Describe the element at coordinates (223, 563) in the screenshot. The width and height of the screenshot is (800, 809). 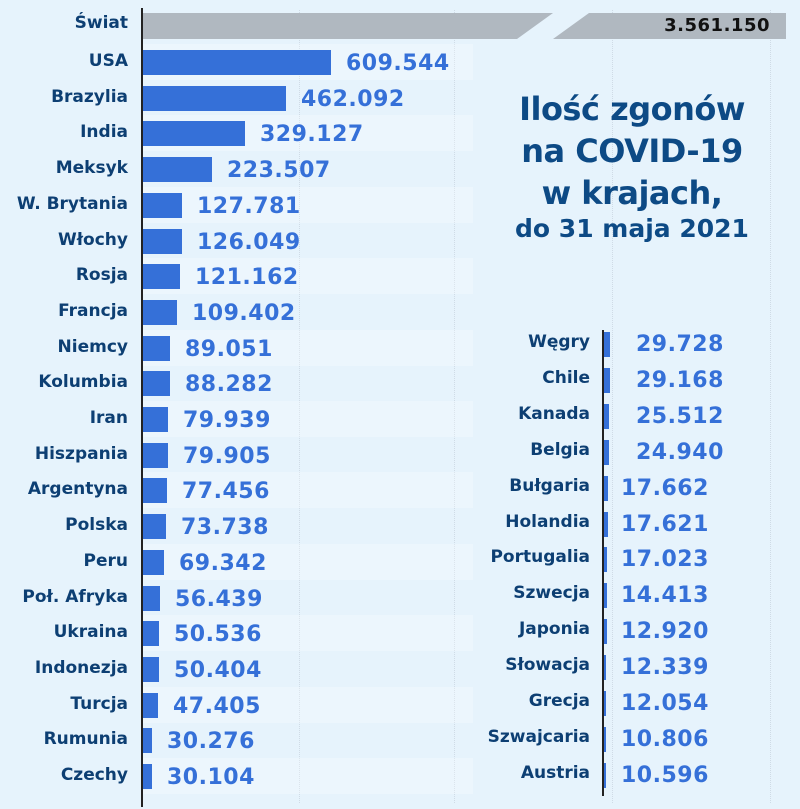
I see `value-label: 69.342` at that location.